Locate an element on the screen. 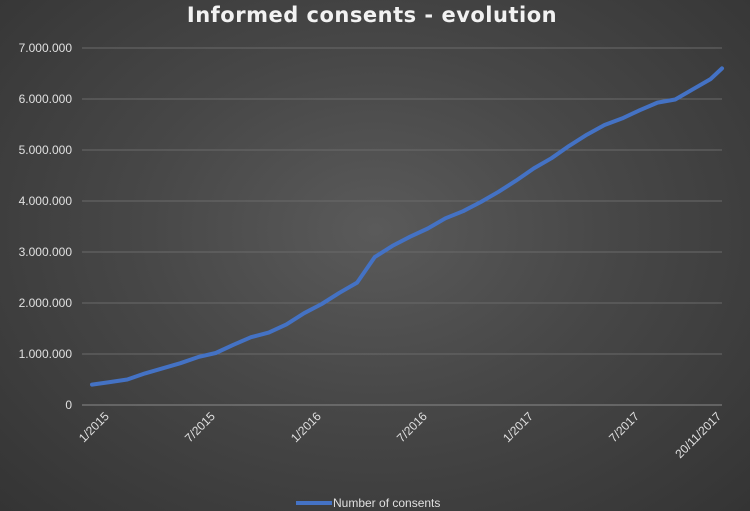  y-tick-label: 0 is located at coordinates (68, 405).